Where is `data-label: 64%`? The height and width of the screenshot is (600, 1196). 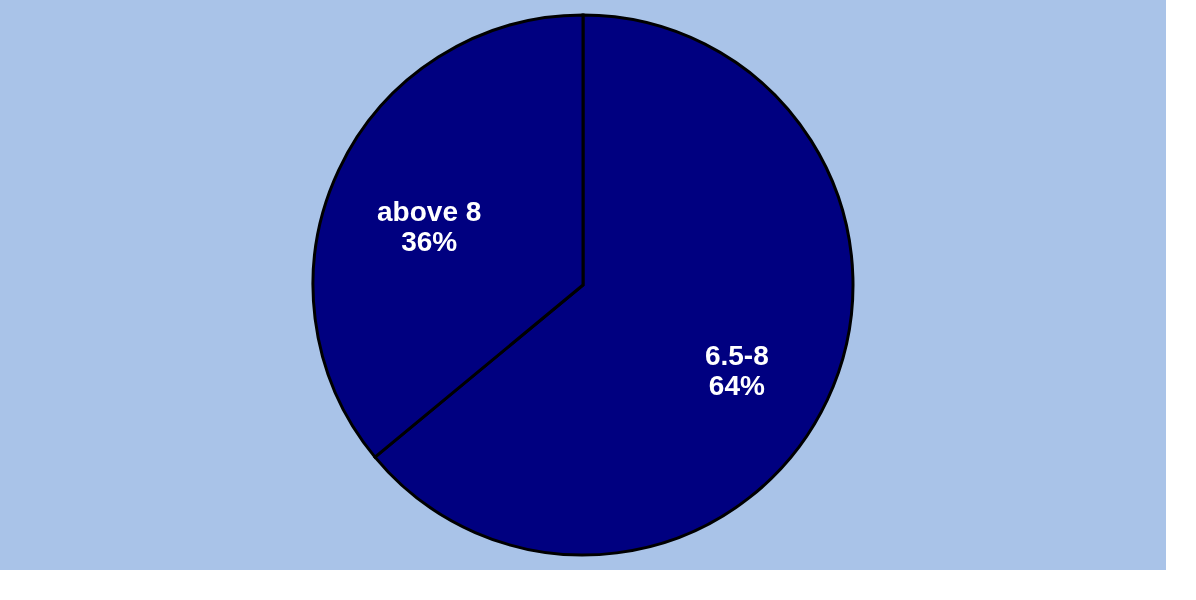 data-label: 64% is located at coordinates (736, 386).